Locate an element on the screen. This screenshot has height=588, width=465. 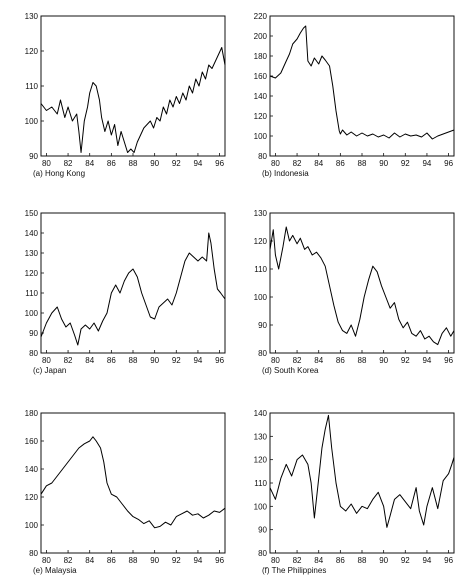
panel-caption-south-korea: (d) South Korea is located at coordinates (290, 370).